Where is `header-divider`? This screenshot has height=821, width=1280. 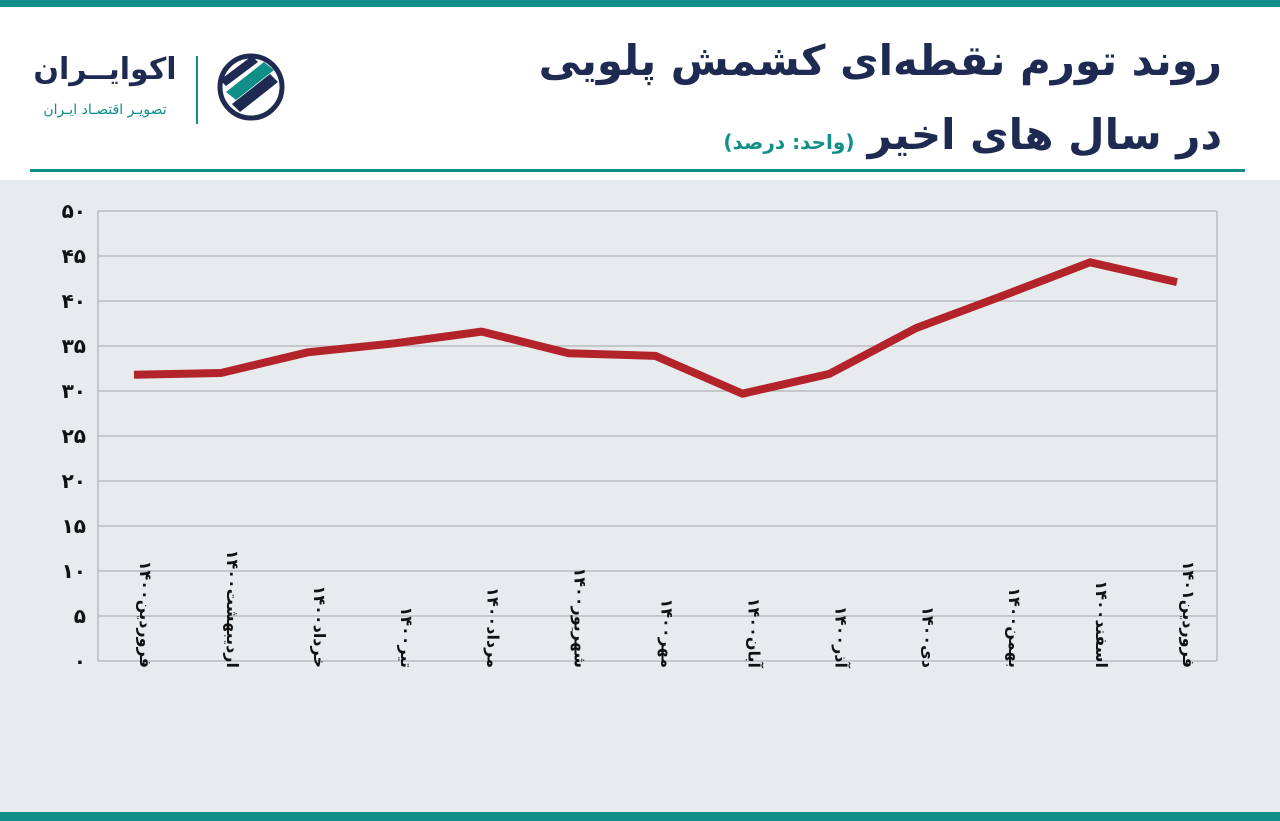
header-divider is located at coordinates (637, 170).